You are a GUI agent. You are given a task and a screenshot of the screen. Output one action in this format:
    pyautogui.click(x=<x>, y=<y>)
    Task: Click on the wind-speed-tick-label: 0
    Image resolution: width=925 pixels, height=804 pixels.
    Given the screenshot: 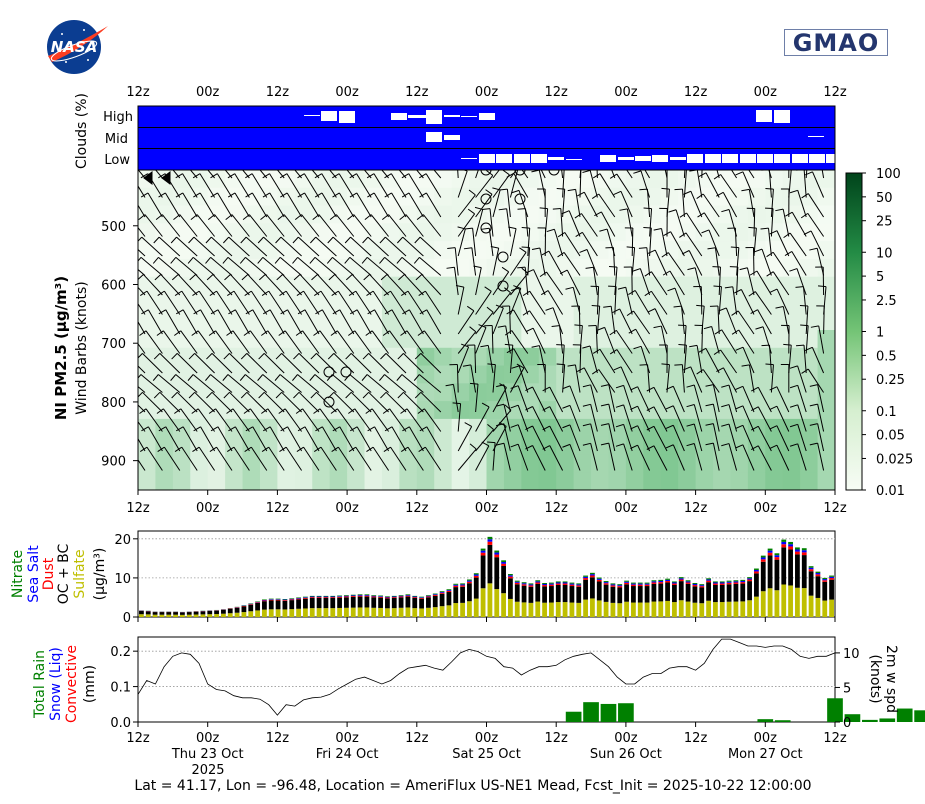 What is the action you would take?
    pyautogui.click(x=847, y=723)
    